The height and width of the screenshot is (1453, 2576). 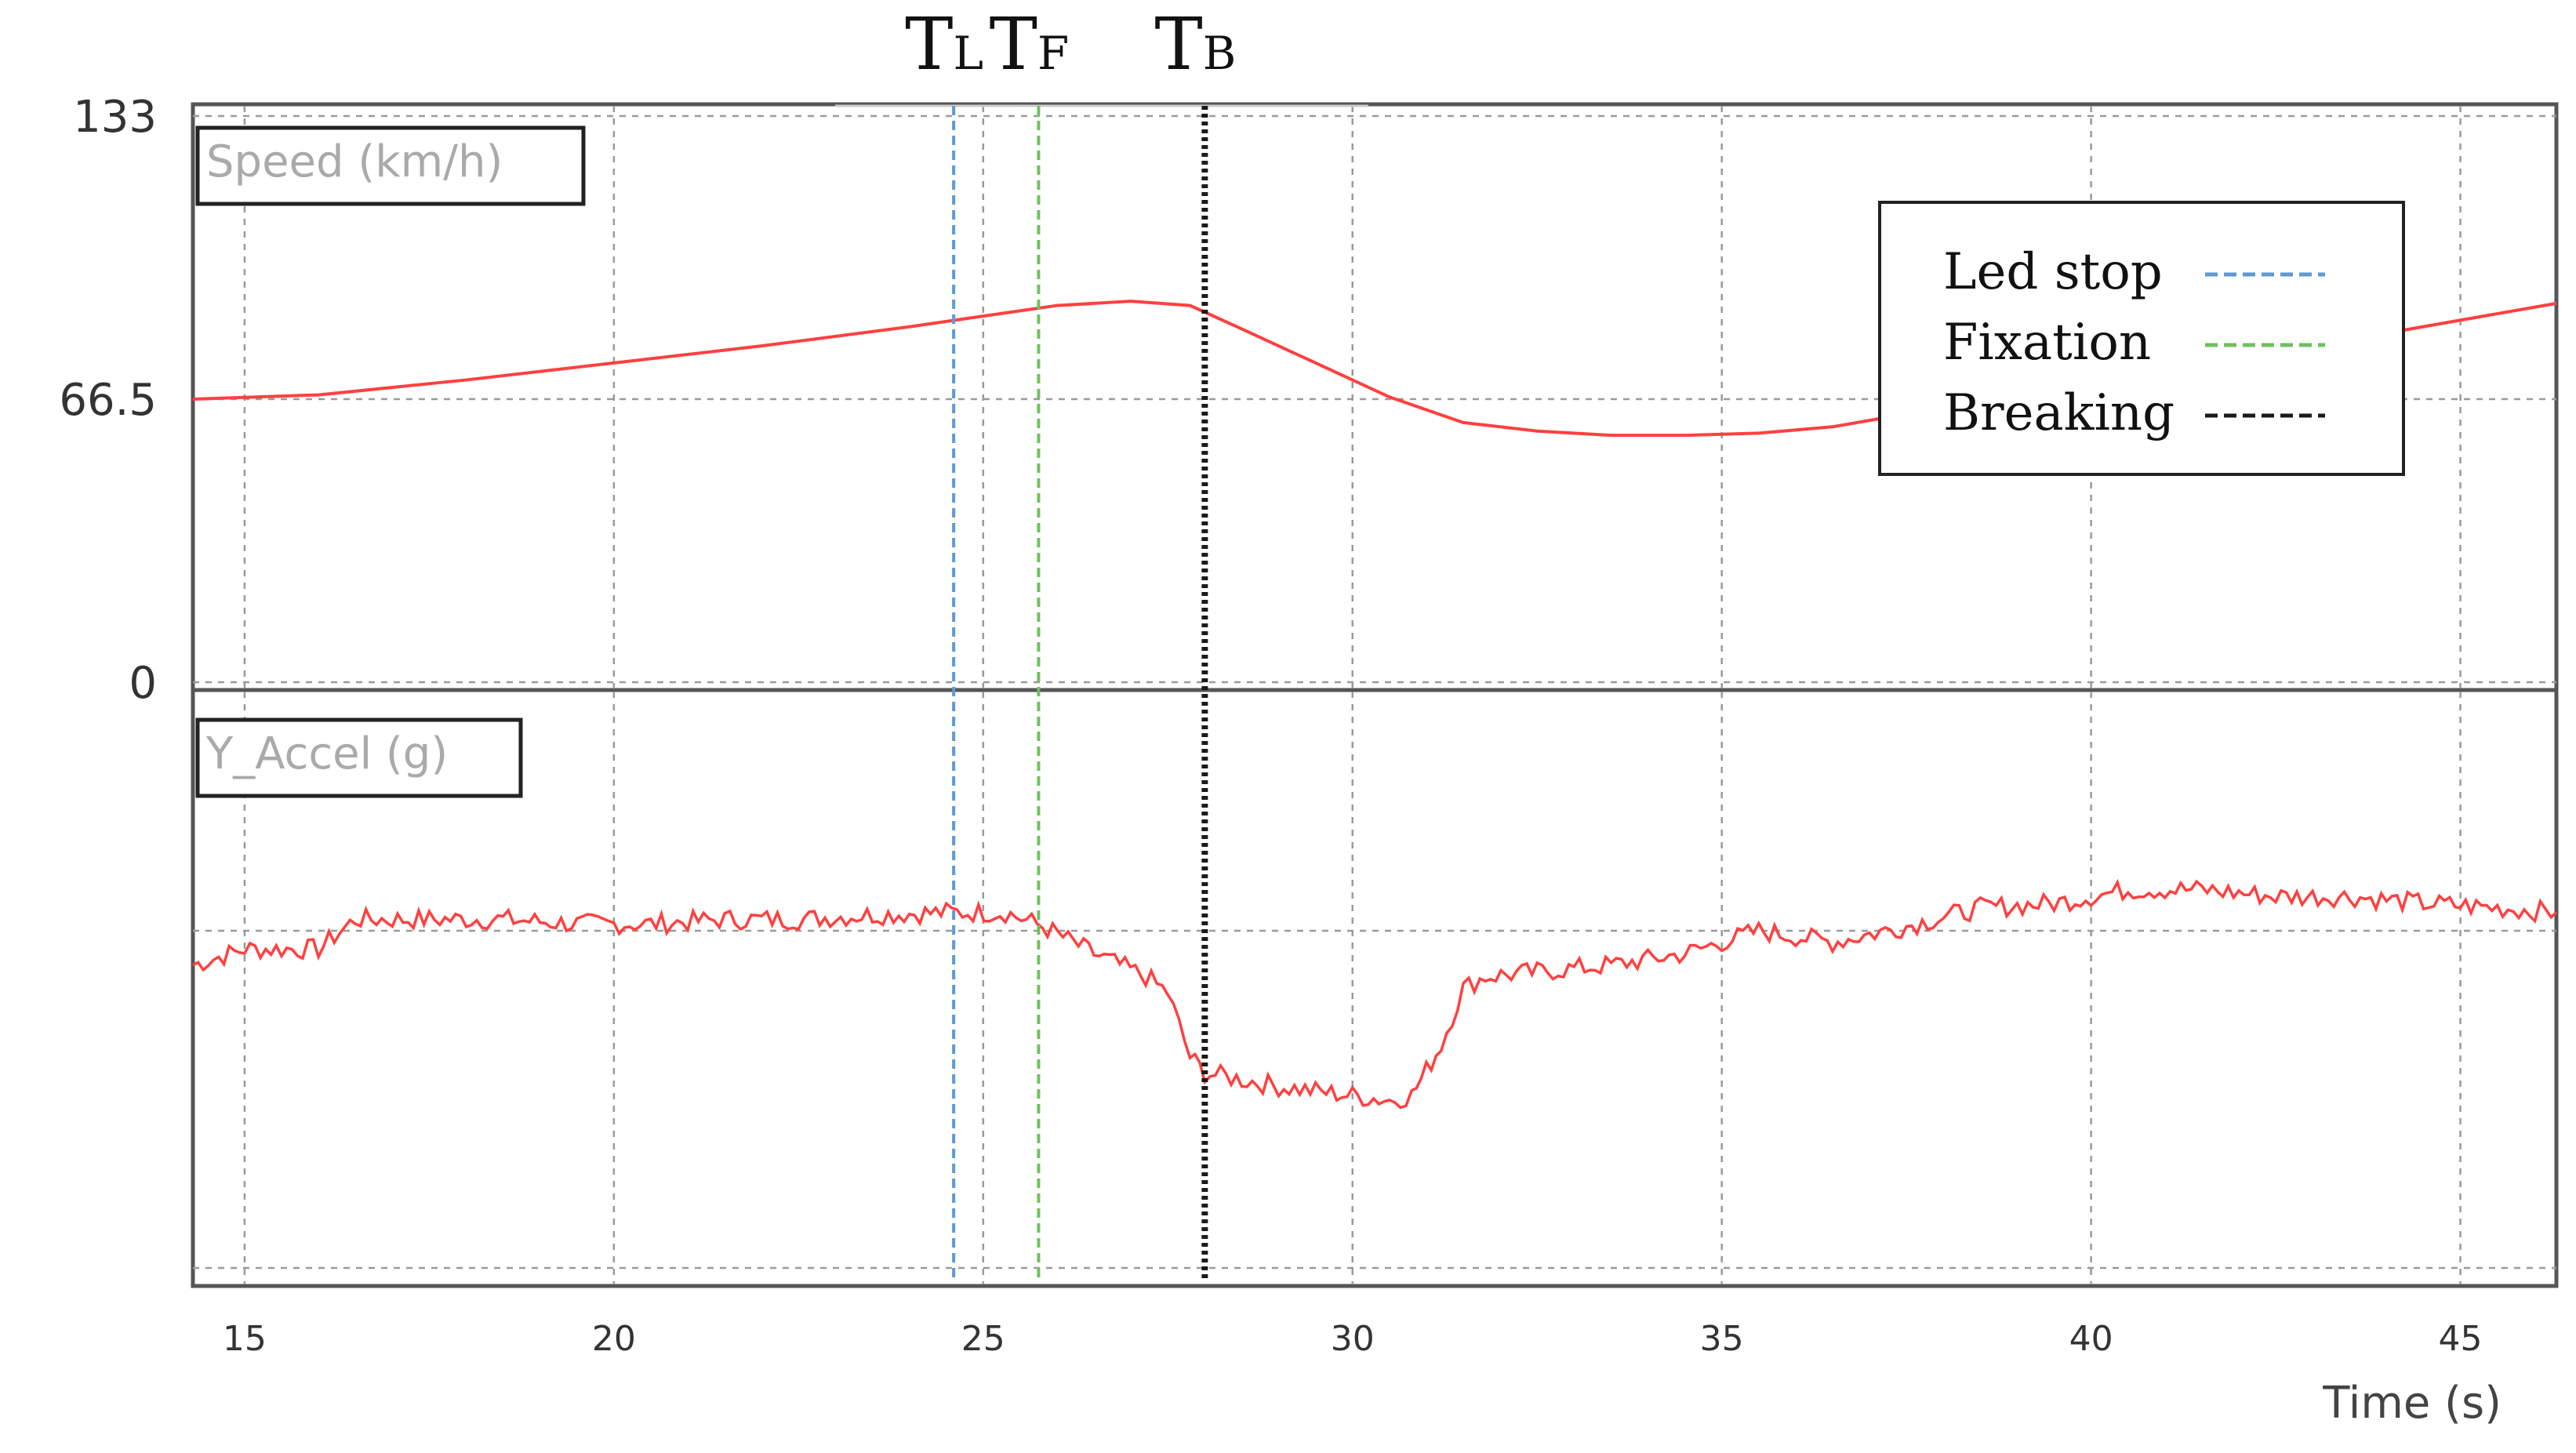 What do you see at coordinates (2461, 1339) in the screenshot?
I see `x-tick-6: 45` at bounding box center [2461, 1339].